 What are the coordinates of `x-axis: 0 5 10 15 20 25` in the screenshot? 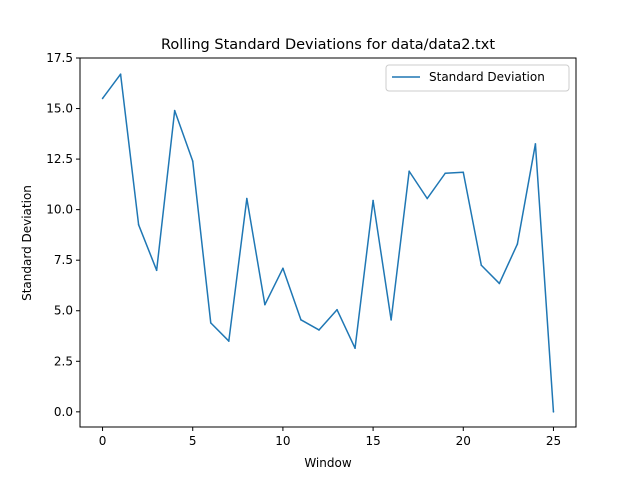 It's located at (330, 437).